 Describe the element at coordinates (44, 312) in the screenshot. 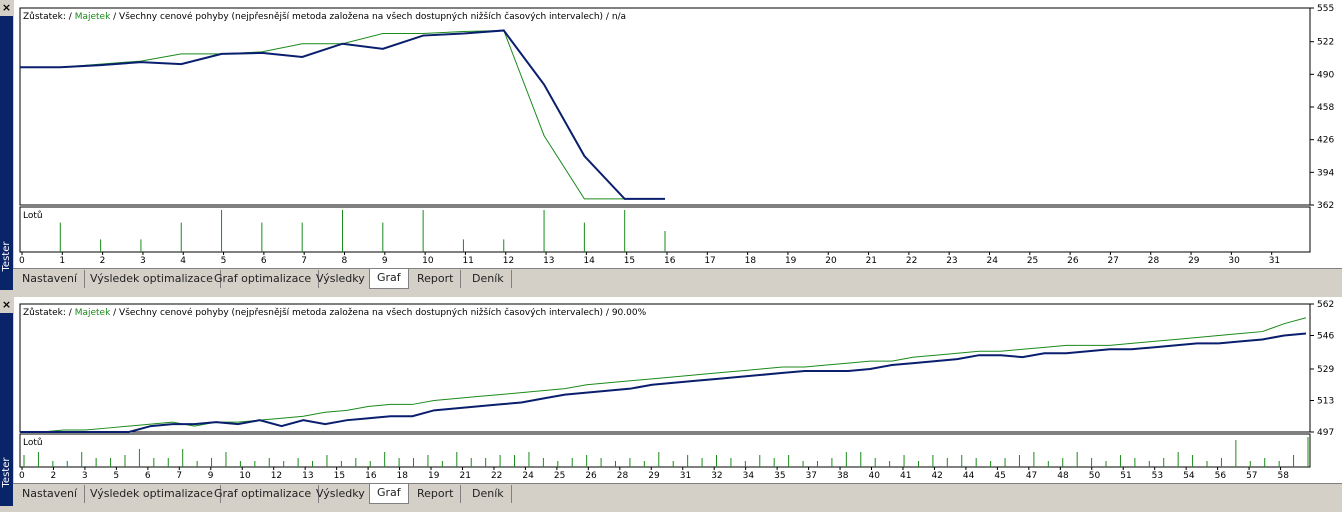

I see `legend-zustatek: Zůstatek:` at that location.